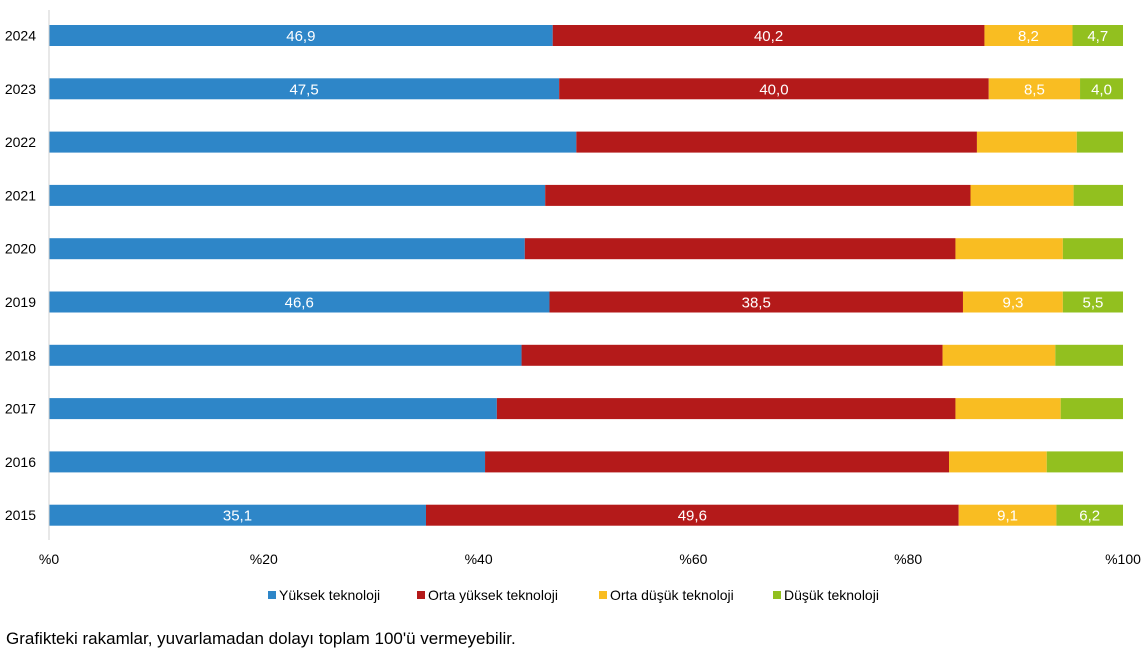 This screenshot has height=652, width=1147. What do you see at coordinates (20, 409) in the screenshot?
I see `y-tick-label: 2017` at bounding box center [20, 409].